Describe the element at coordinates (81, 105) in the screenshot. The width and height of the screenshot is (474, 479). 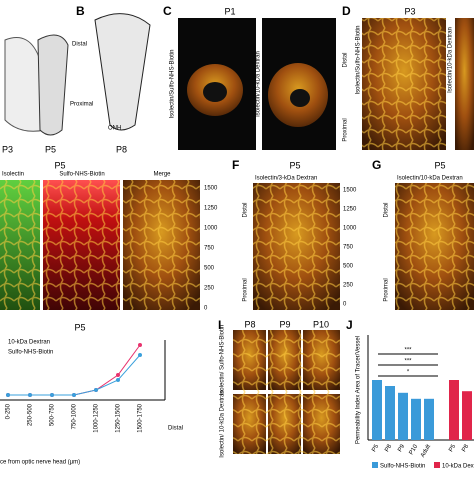
I see `label: Proximal` at that location.